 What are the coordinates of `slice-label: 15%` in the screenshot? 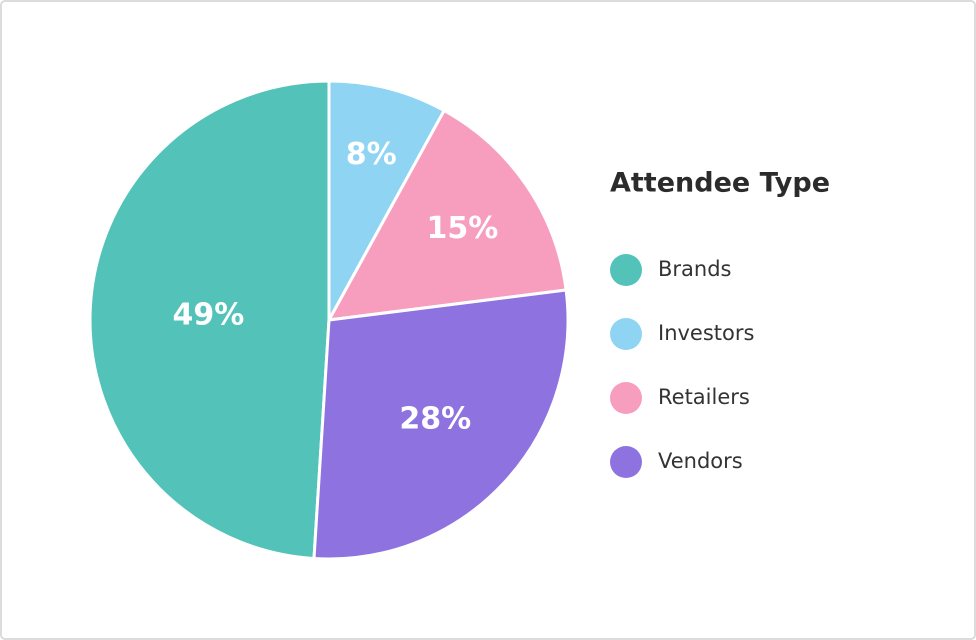 It's located at (463, 228).